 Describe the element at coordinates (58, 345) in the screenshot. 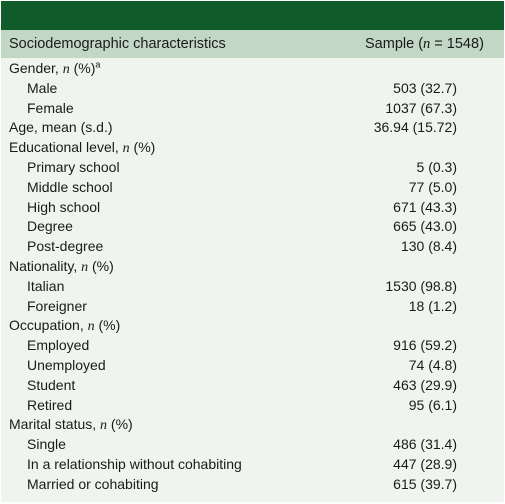

I see `row-label: Employed` at that location.